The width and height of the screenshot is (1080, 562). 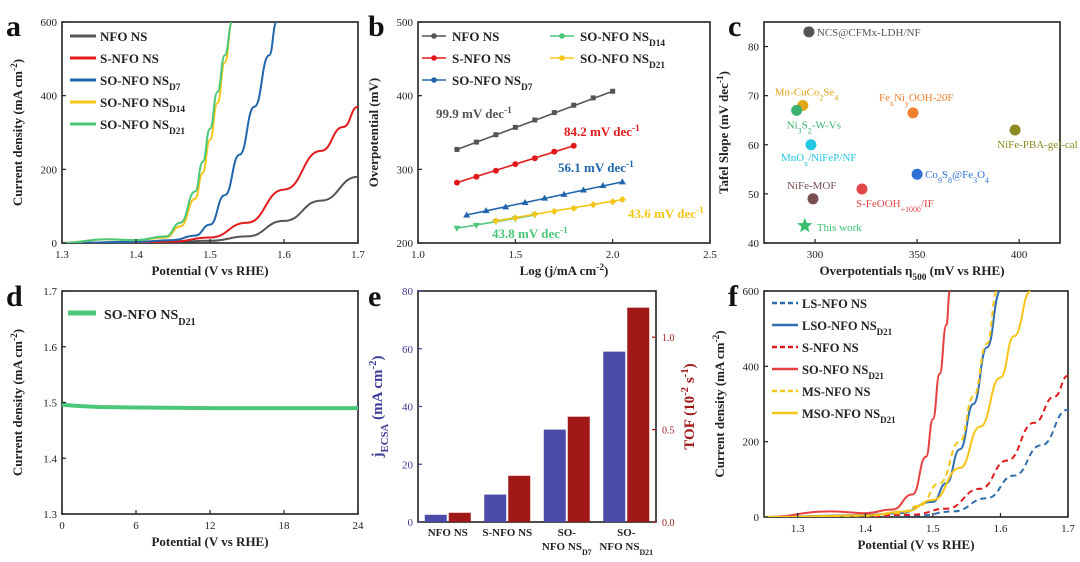 I want to click on y-tick-label: 200, so click(x=405, y=244).